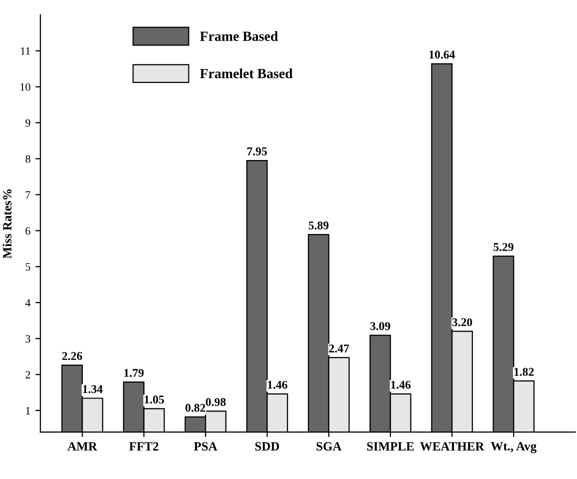 This screenshot has height=479, width=577. What do you see at coordinates (28, 374) in the screenshot?
I see `y-tick-label: 2` at bounding box center [28, 374].